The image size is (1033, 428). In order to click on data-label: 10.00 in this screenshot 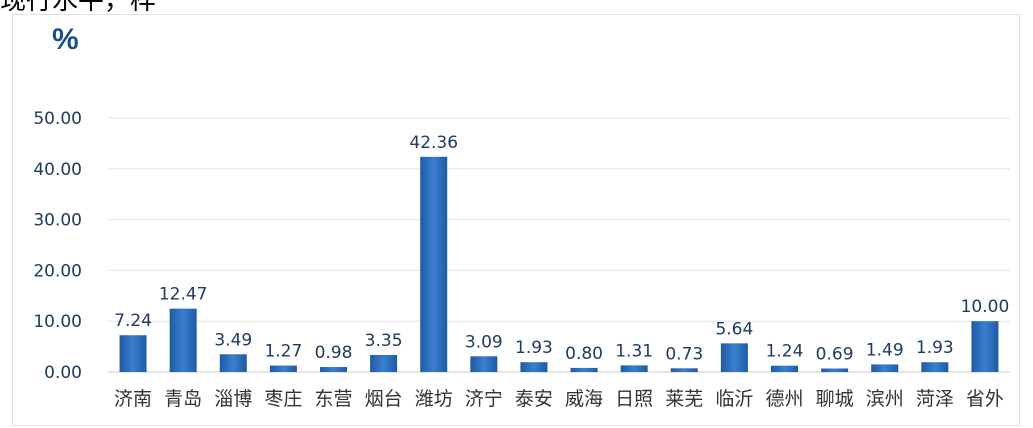, I will do `click(985, 307)`.